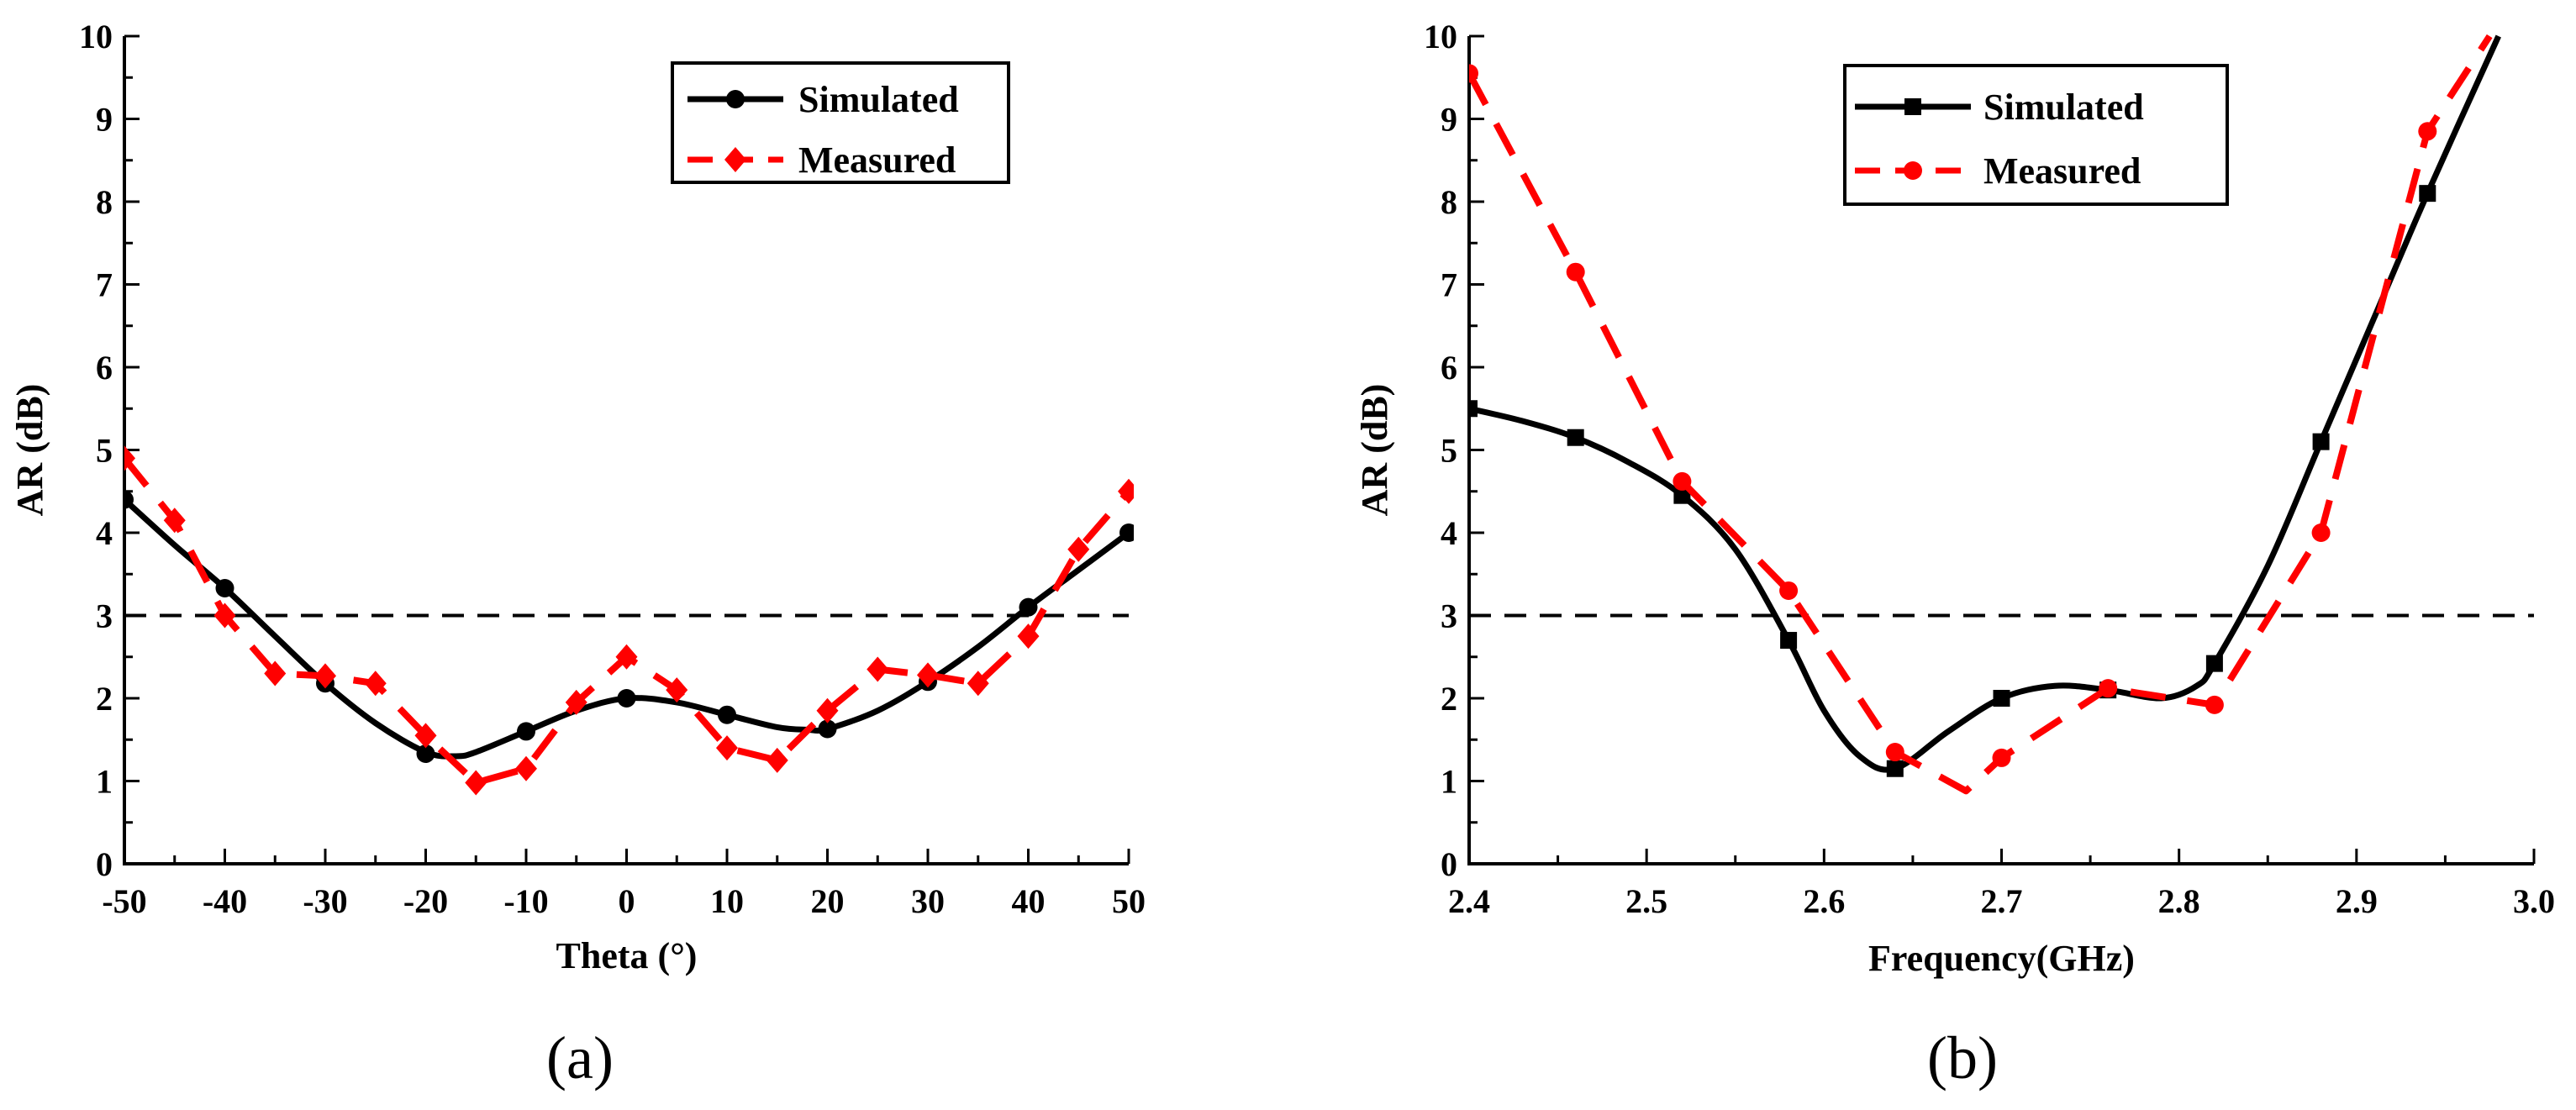 The image size is (2576, 1110). I want to click on x-tick-label: 2.8, so click(2179, 901).